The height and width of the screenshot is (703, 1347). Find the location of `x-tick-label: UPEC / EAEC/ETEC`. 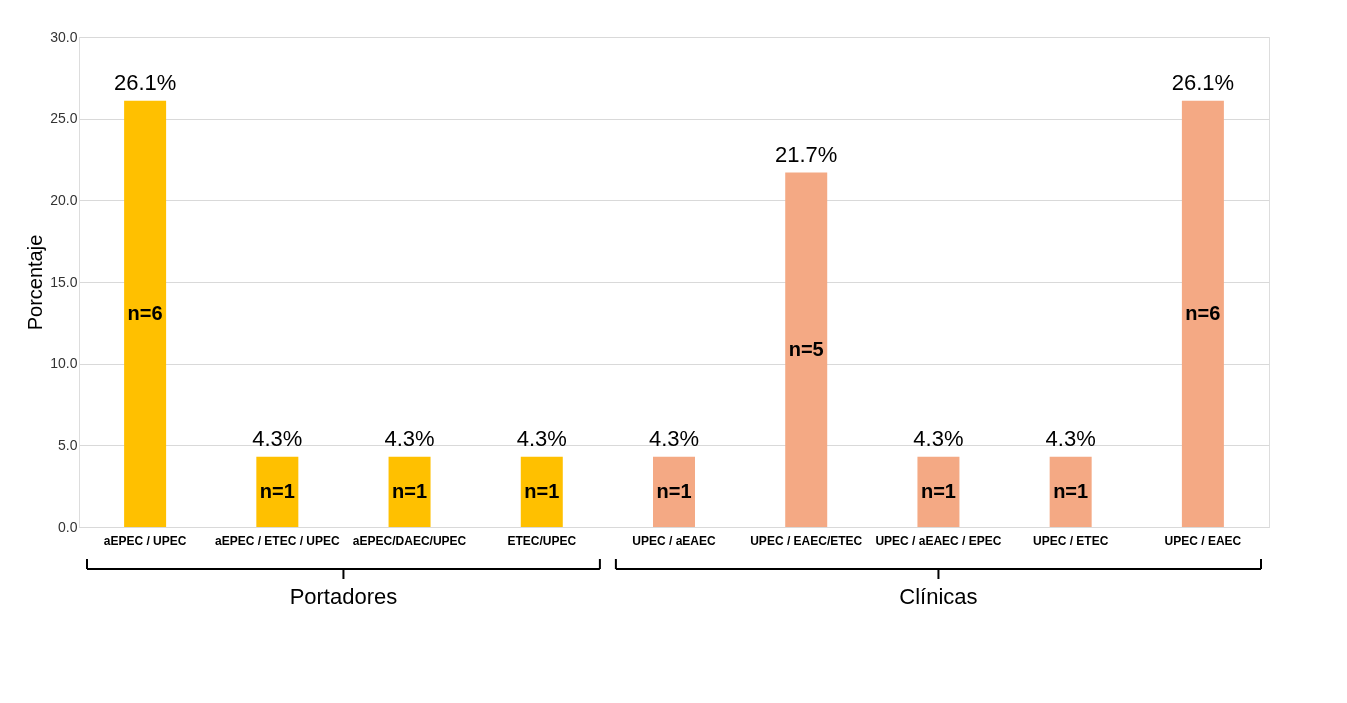

x-tick-label: UPEC / EAEC/ETEC is located at coordinates (806, 540).